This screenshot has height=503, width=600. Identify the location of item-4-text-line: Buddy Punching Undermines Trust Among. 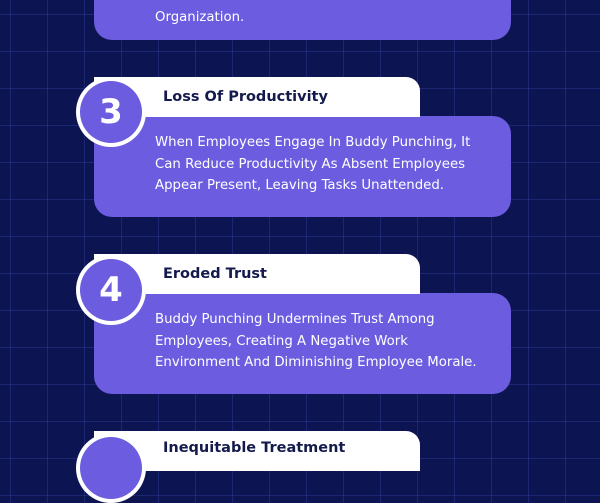
(295, 319).